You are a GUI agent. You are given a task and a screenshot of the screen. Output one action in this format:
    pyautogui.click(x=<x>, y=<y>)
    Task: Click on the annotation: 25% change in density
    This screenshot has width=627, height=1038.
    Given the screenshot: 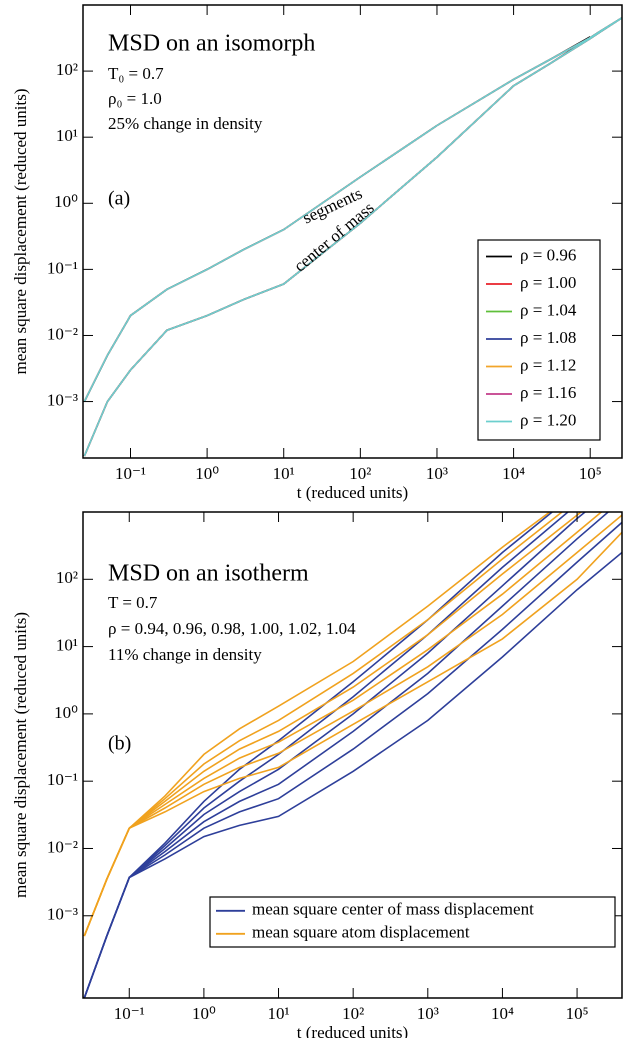 What is the action you would take?
    pyautogui.click(x=185, y=123)
    